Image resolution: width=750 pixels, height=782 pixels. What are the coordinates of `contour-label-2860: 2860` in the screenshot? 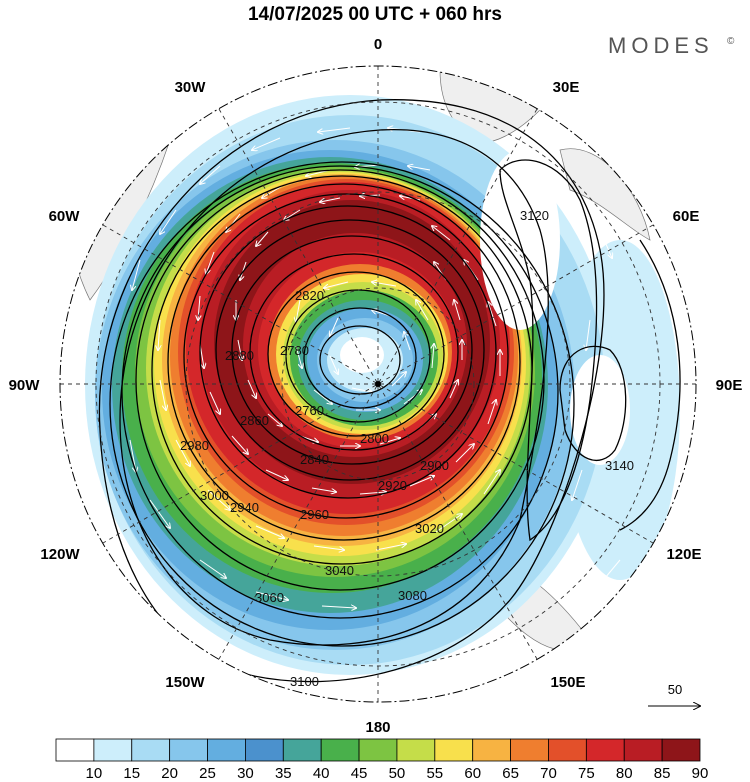 It's located at (254, 420).